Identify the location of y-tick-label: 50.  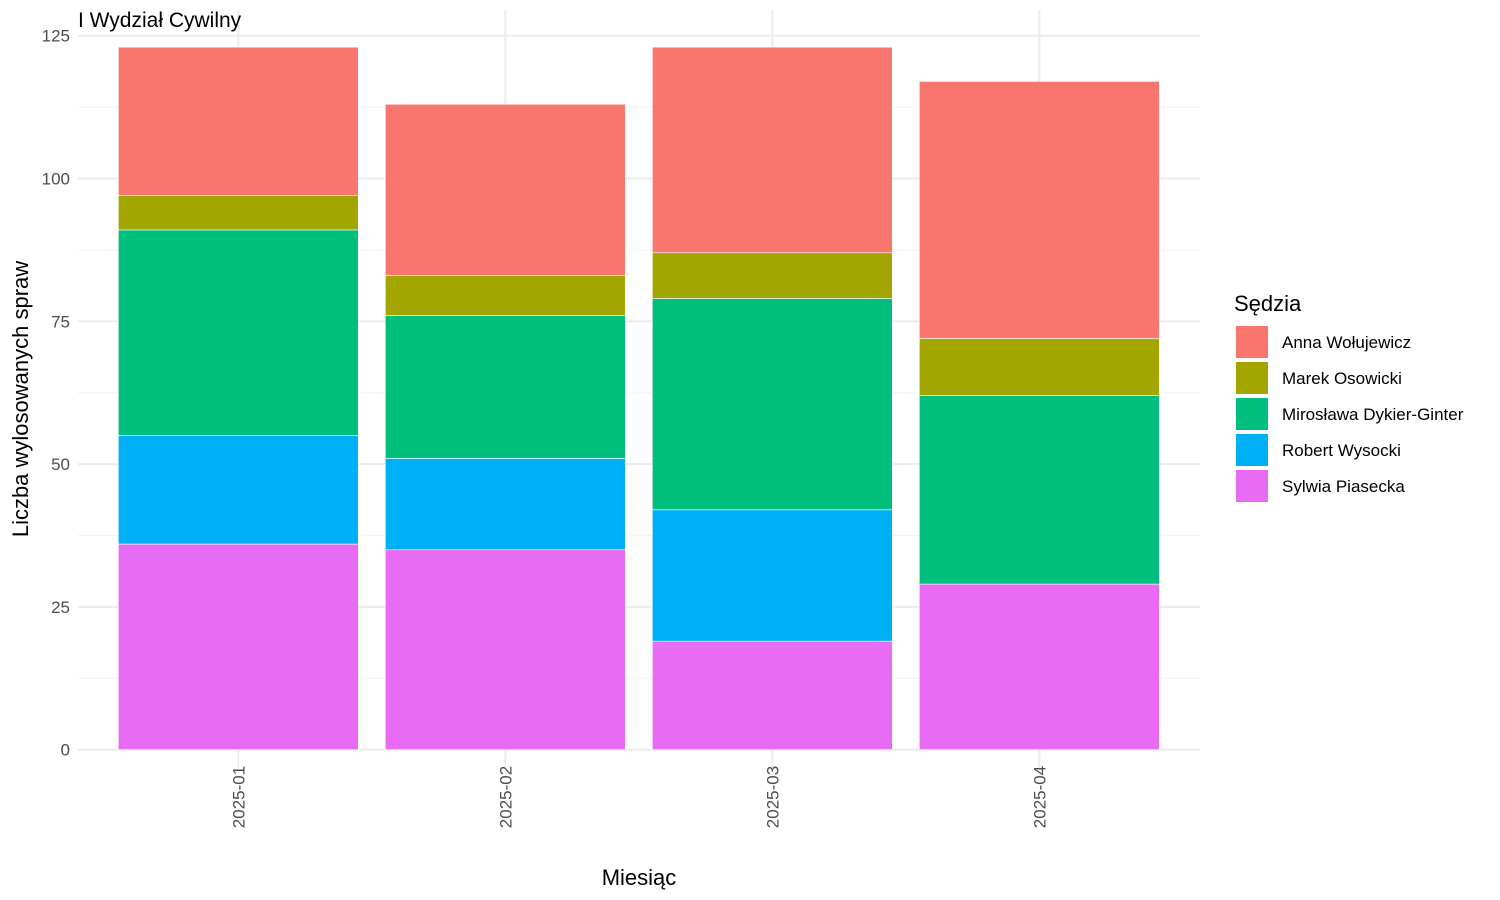
(60, 464).